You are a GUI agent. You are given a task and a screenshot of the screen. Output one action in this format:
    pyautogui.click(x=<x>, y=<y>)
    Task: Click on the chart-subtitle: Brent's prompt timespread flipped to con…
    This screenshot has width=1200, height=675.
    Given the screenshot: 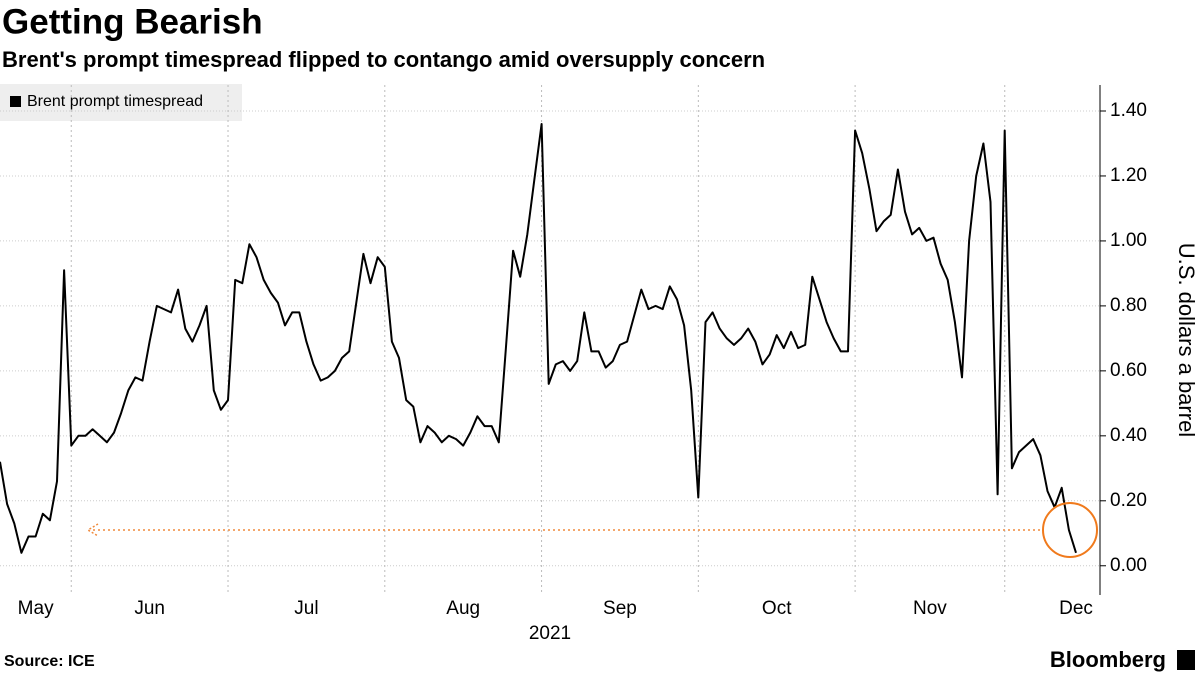 What is the action you would take?
    pyautogui.click(x=383, y=59)
    